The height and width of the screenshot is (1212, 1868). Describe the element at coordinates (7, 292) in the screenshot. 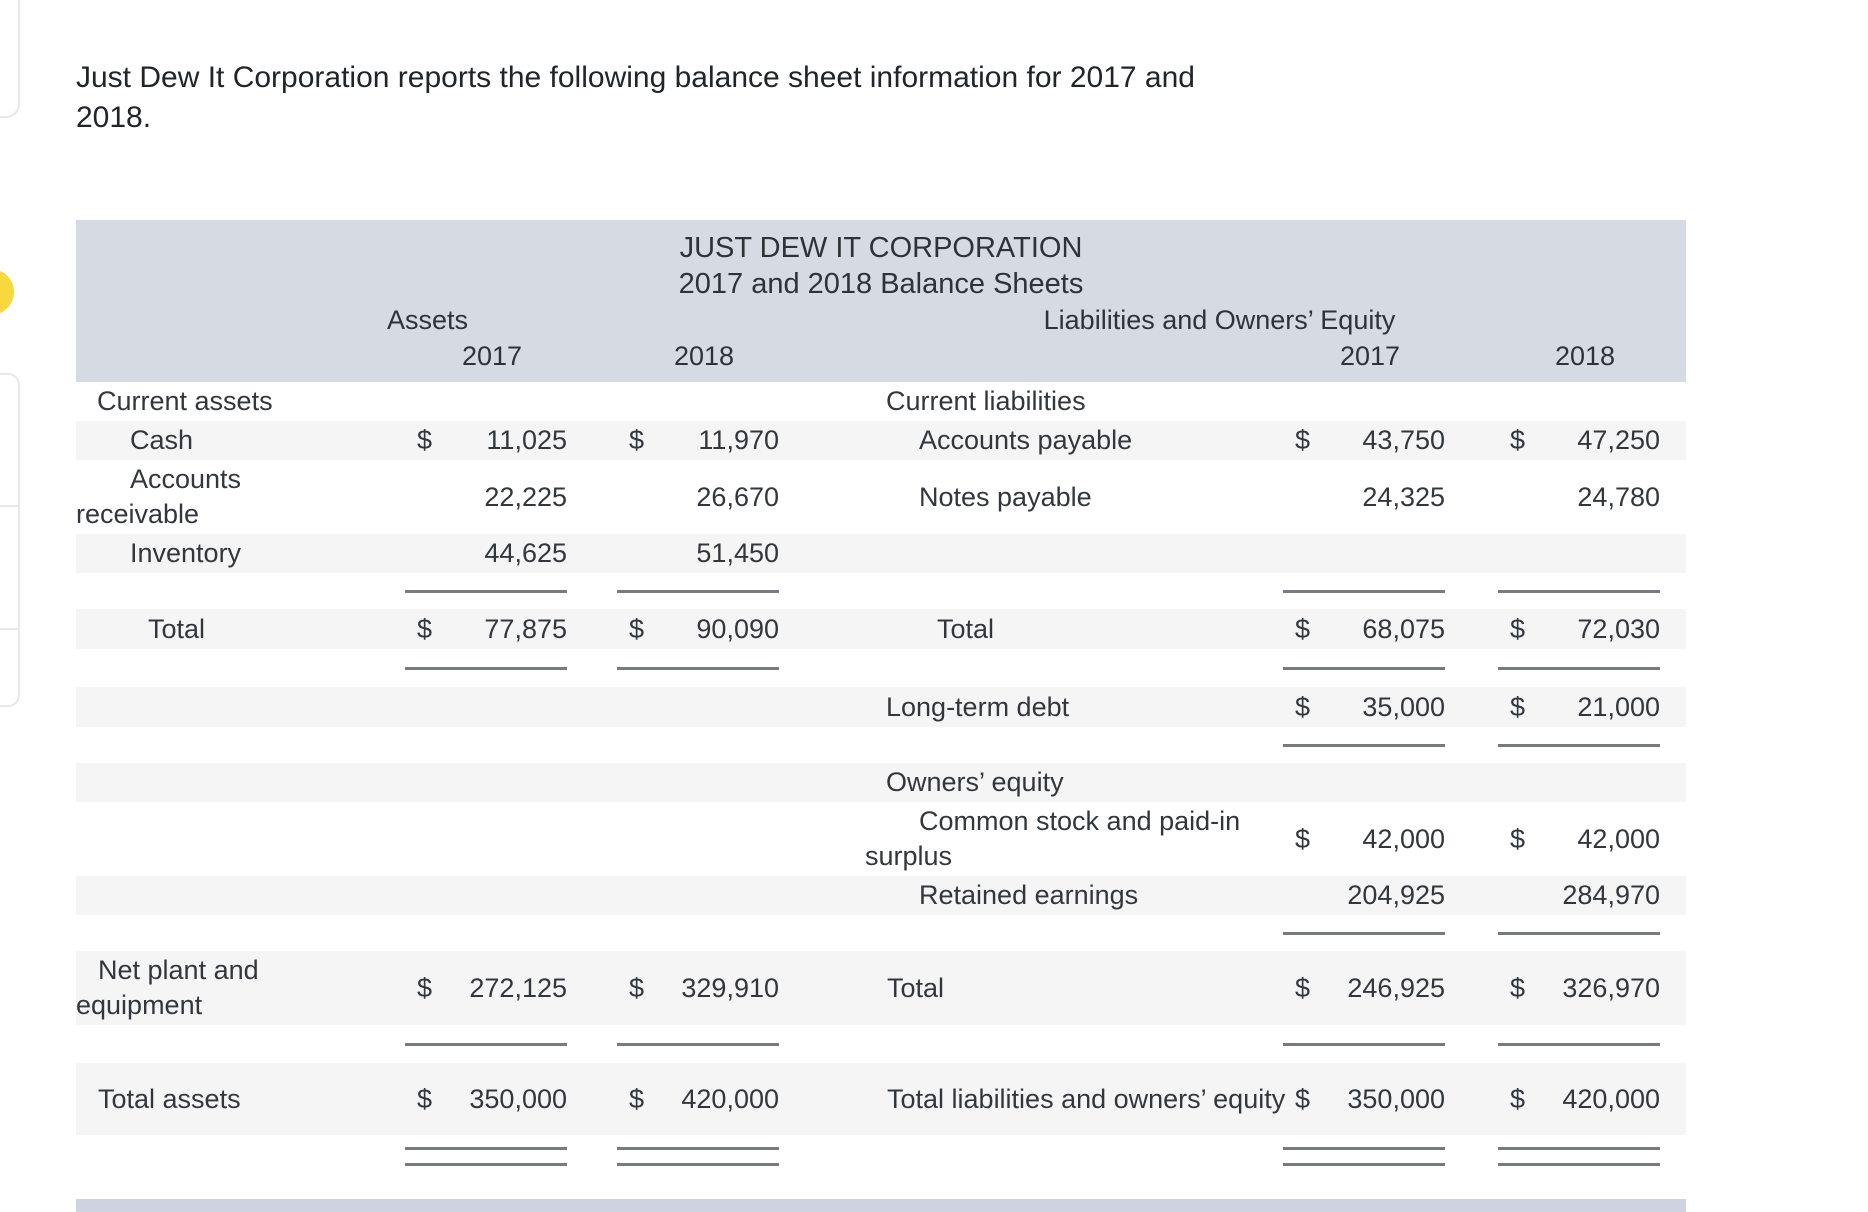

I see `highlight-dot` at that location.